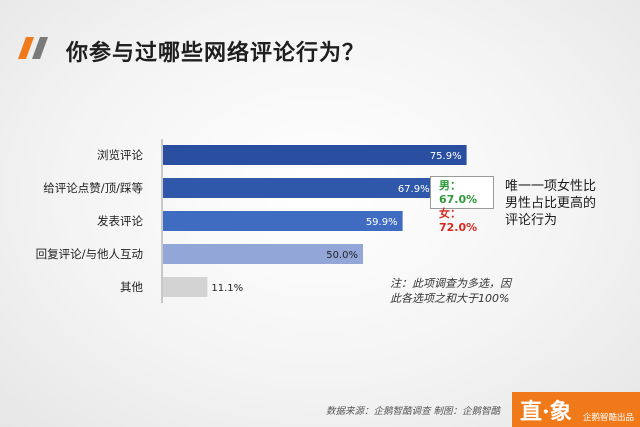 The width and height of the screenshot is (640, 427). I want to click on male-share: 男：67.0%, so click(458, 192).